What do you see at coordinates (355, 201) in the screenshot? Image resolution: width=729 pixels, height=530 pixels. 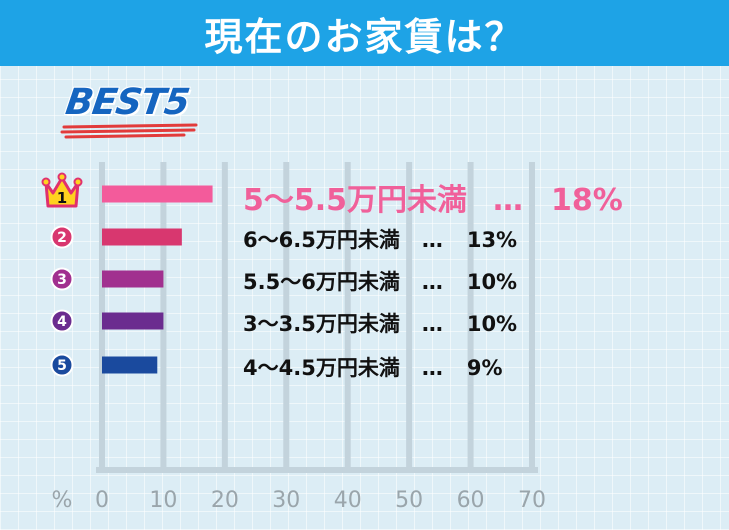 I see `category-label: 5〜5.5万円未満` at bounding box center [355, 201].